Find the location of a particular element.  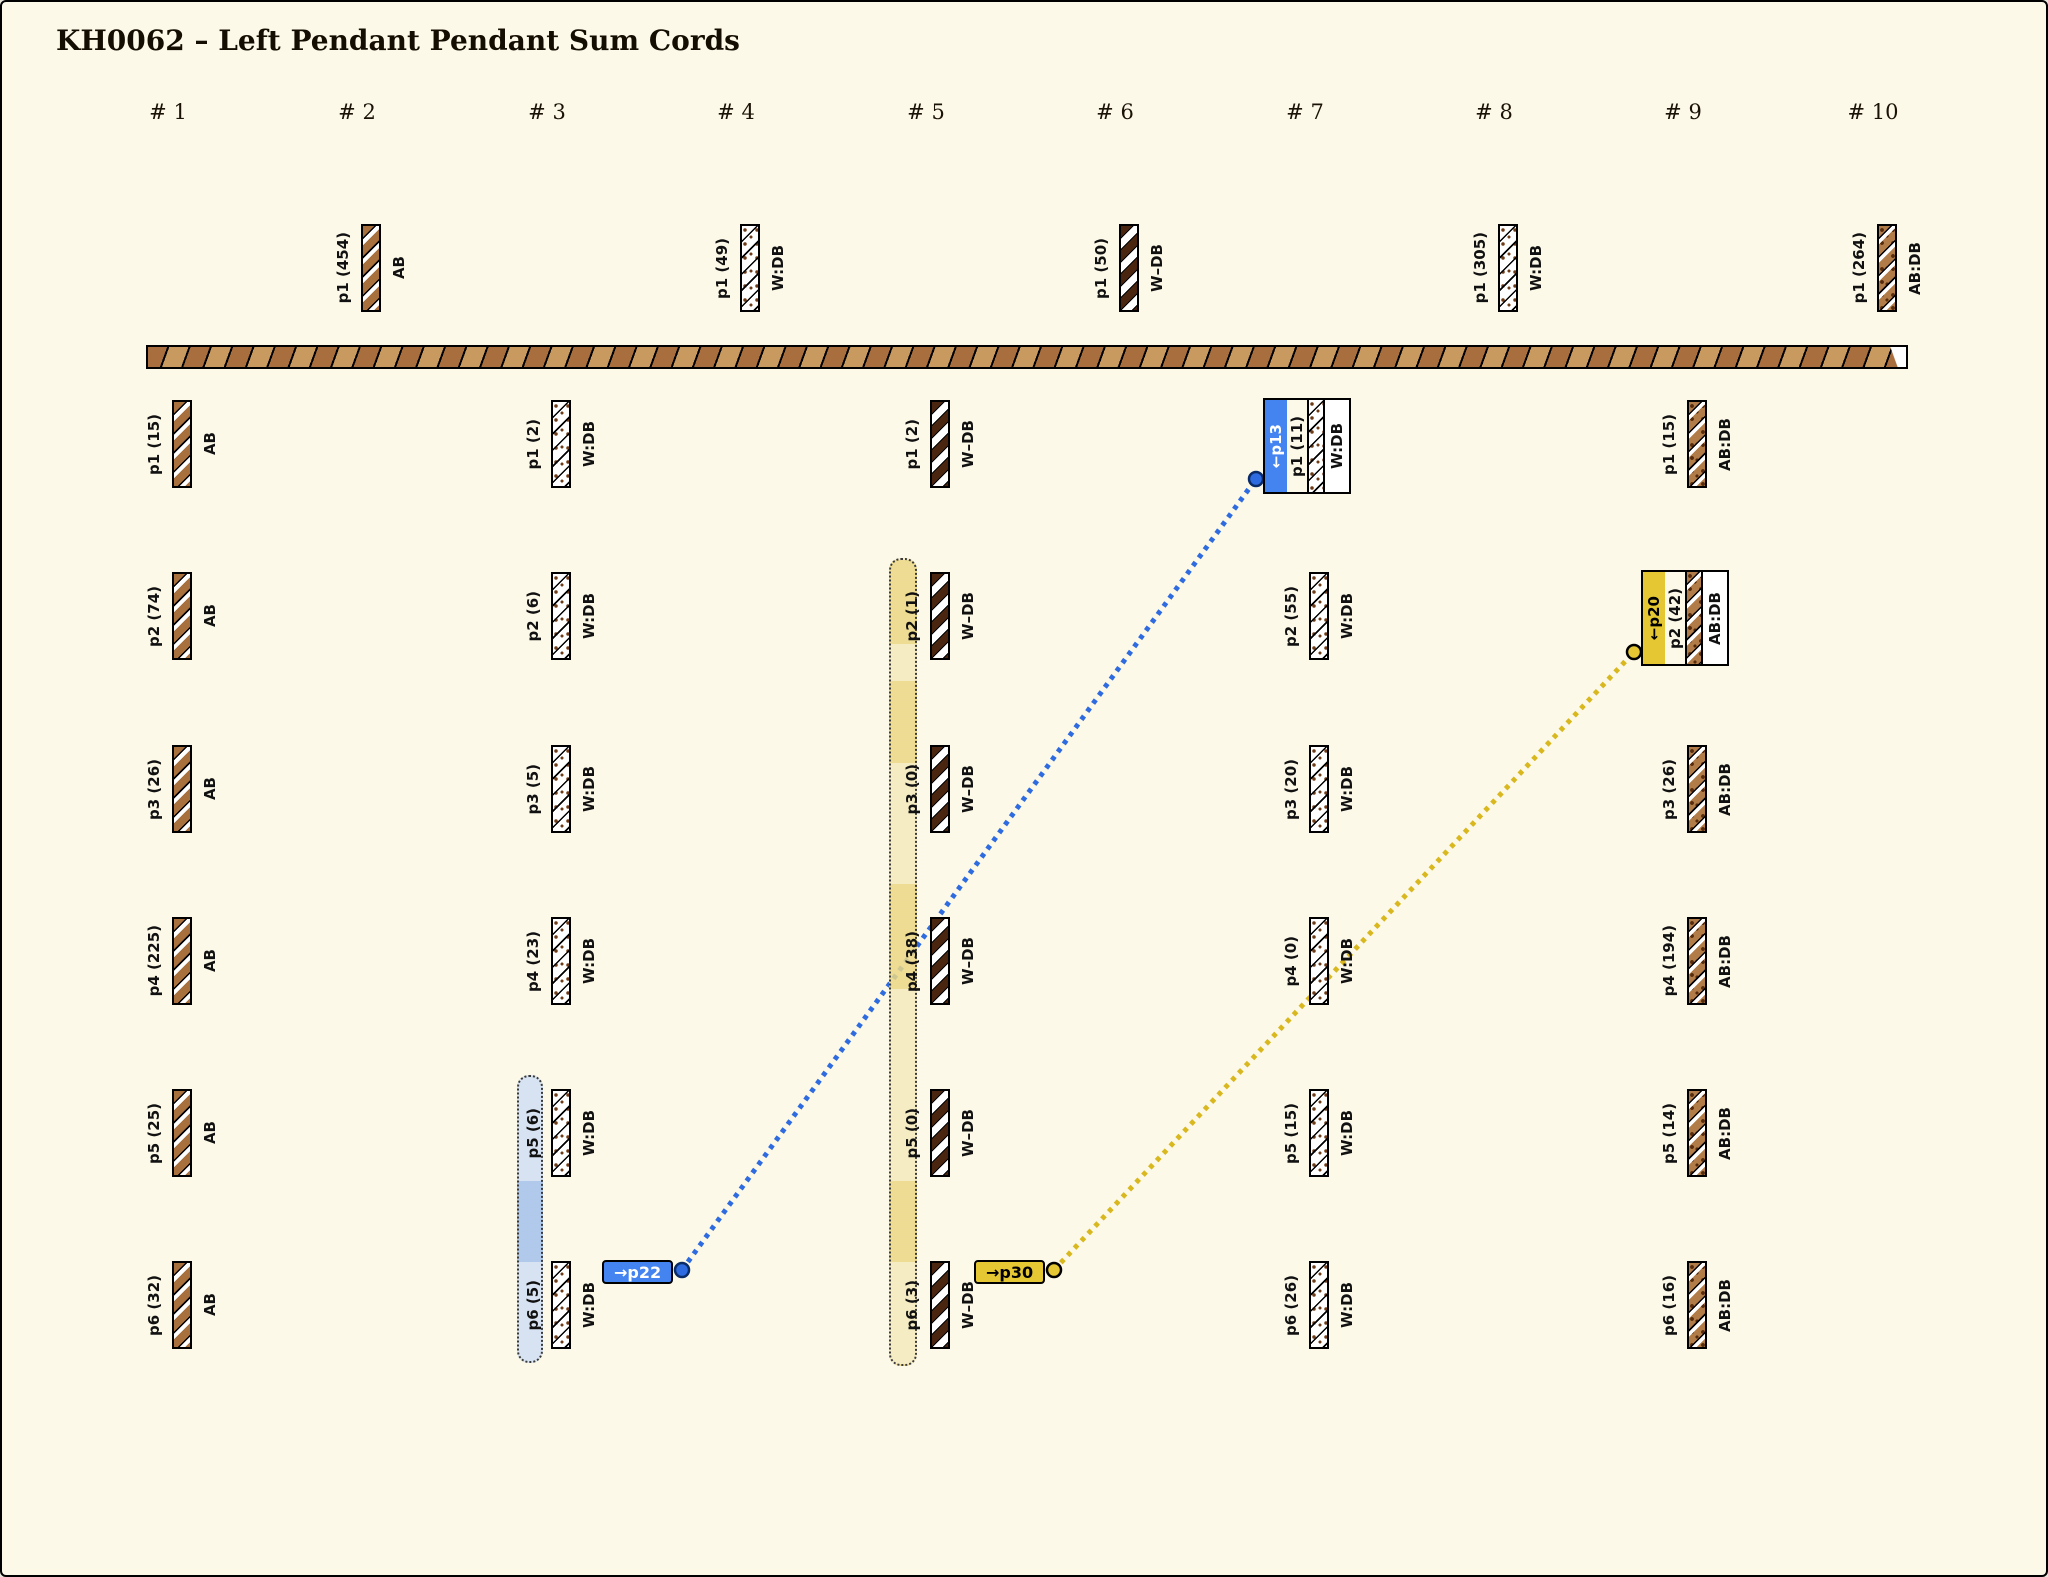

cord-label-cell: p4 (23) is located at coordinates (533, 961).